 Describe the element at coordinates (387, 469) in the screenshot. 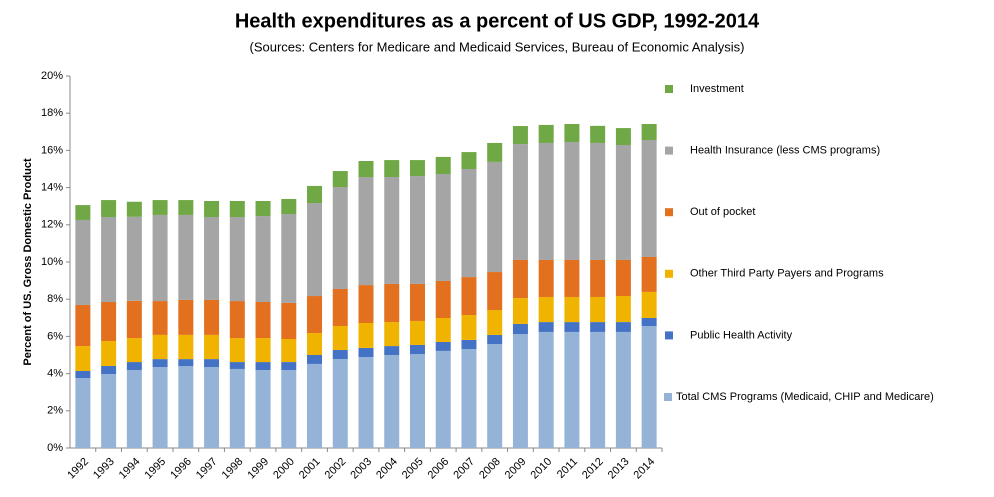

I see `x-tick-label: 2004` at that location.